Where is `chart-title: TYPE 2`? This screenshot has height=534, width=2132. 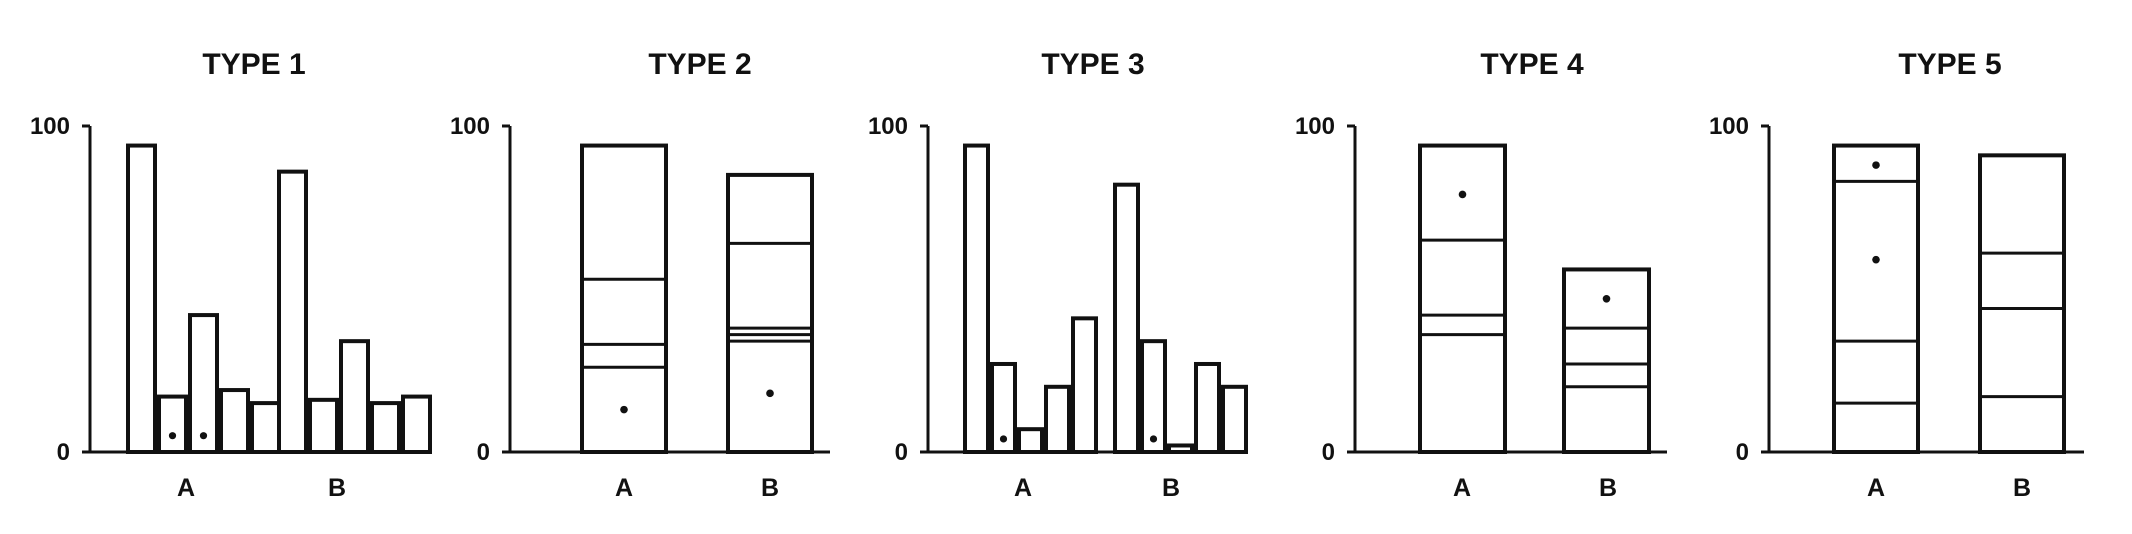 chart-title: TYPE 2 is located at coordinates (699, 64).